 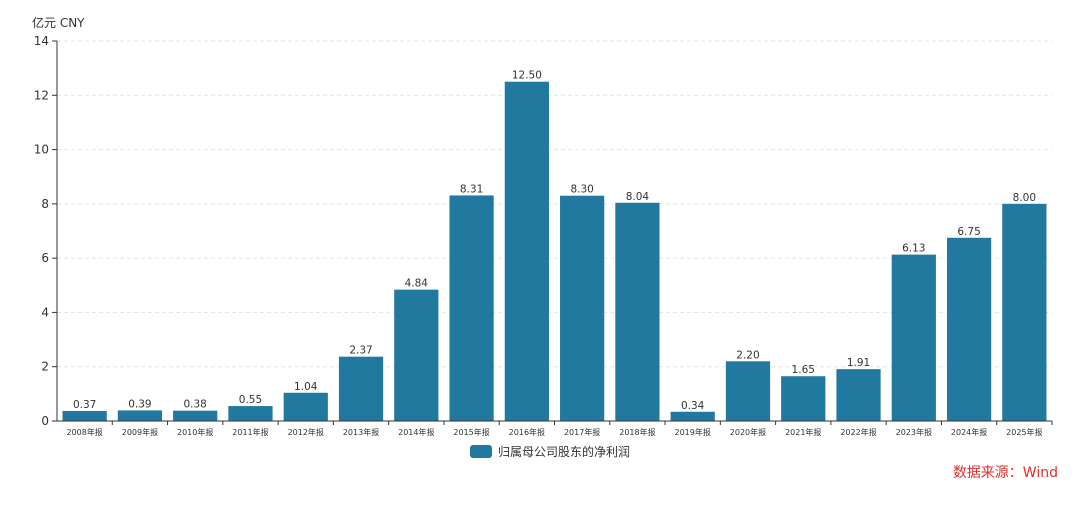 I want to click on x-tick-label: 2021年报, so click(x=803, y=432).